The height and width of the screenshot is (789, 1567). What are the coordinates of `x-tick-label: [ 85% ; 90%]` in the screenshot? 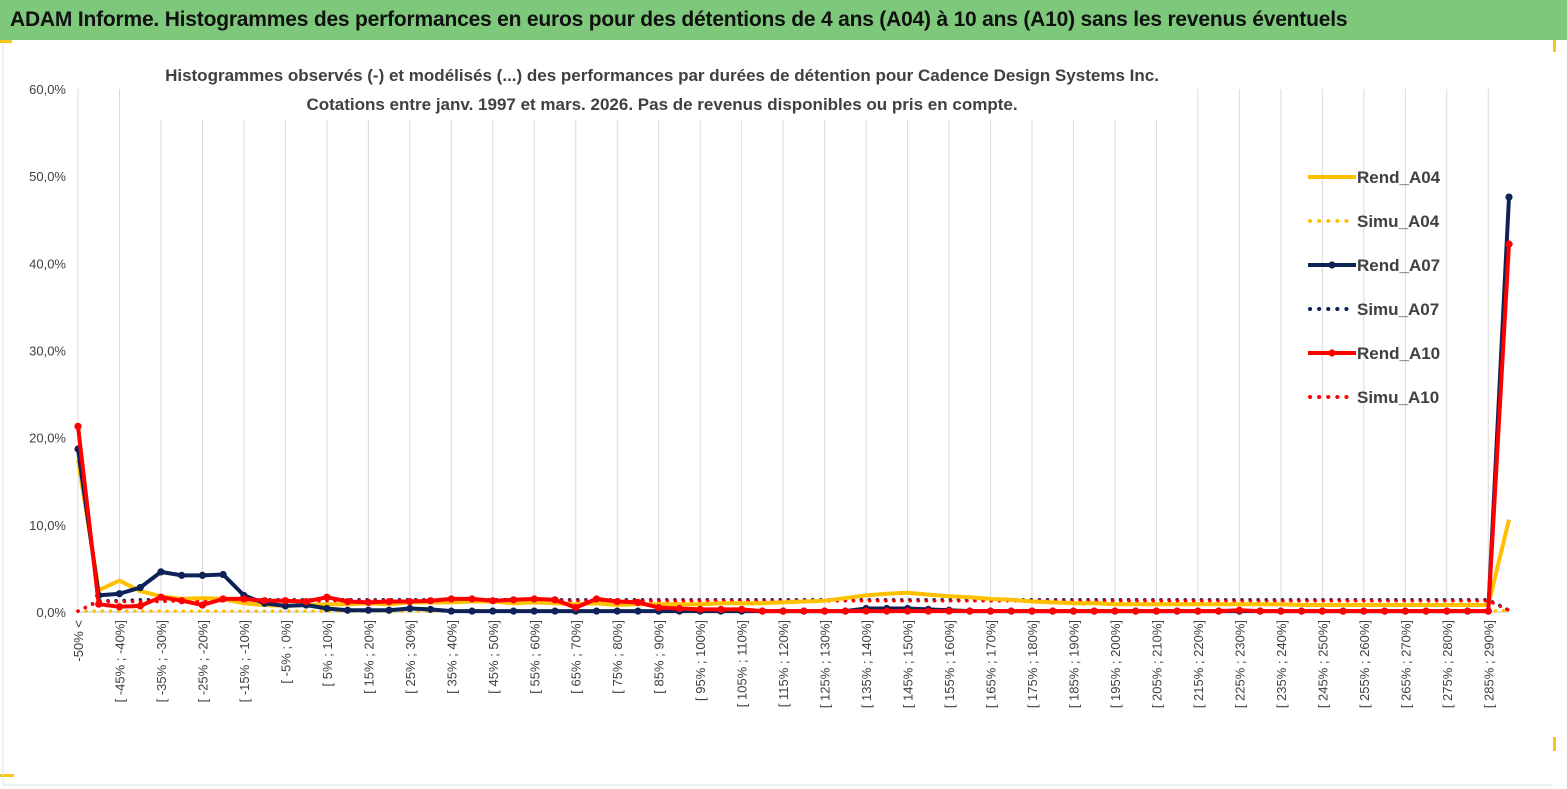 It's located at (659, 657).